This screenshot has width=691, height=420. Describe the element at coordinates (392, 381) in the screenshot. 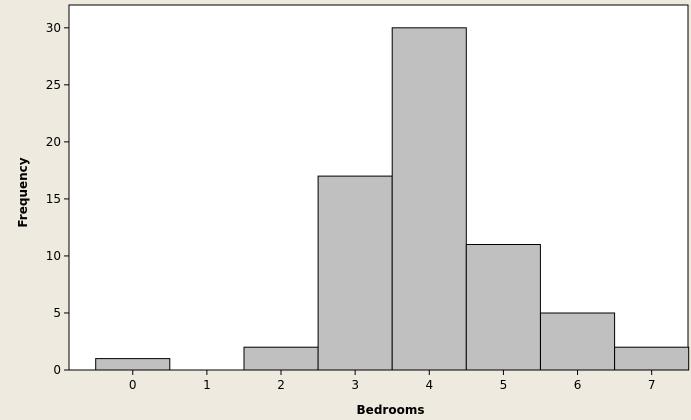

I see `x-axis: 0 1 2 3 4 5 6 7` at that location.